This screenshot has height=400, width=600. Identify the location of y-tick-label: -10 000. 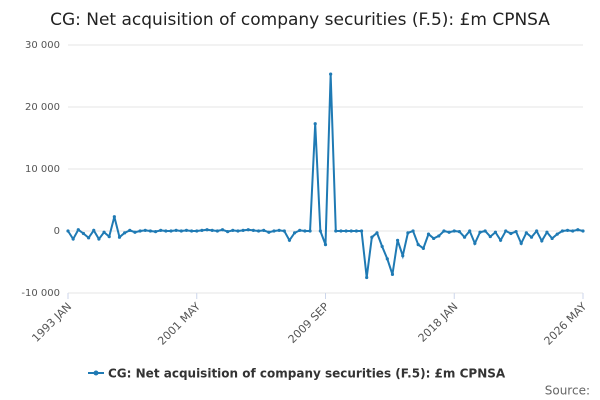
(40, 293).